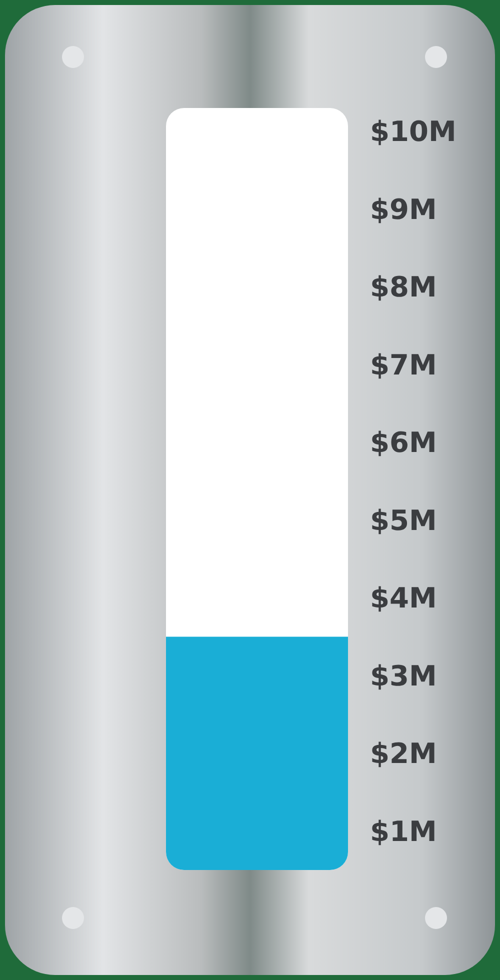  Describe the element at coordinates (403, 753) in the screenshot. I see `y-tick-label: $2M` at that location.